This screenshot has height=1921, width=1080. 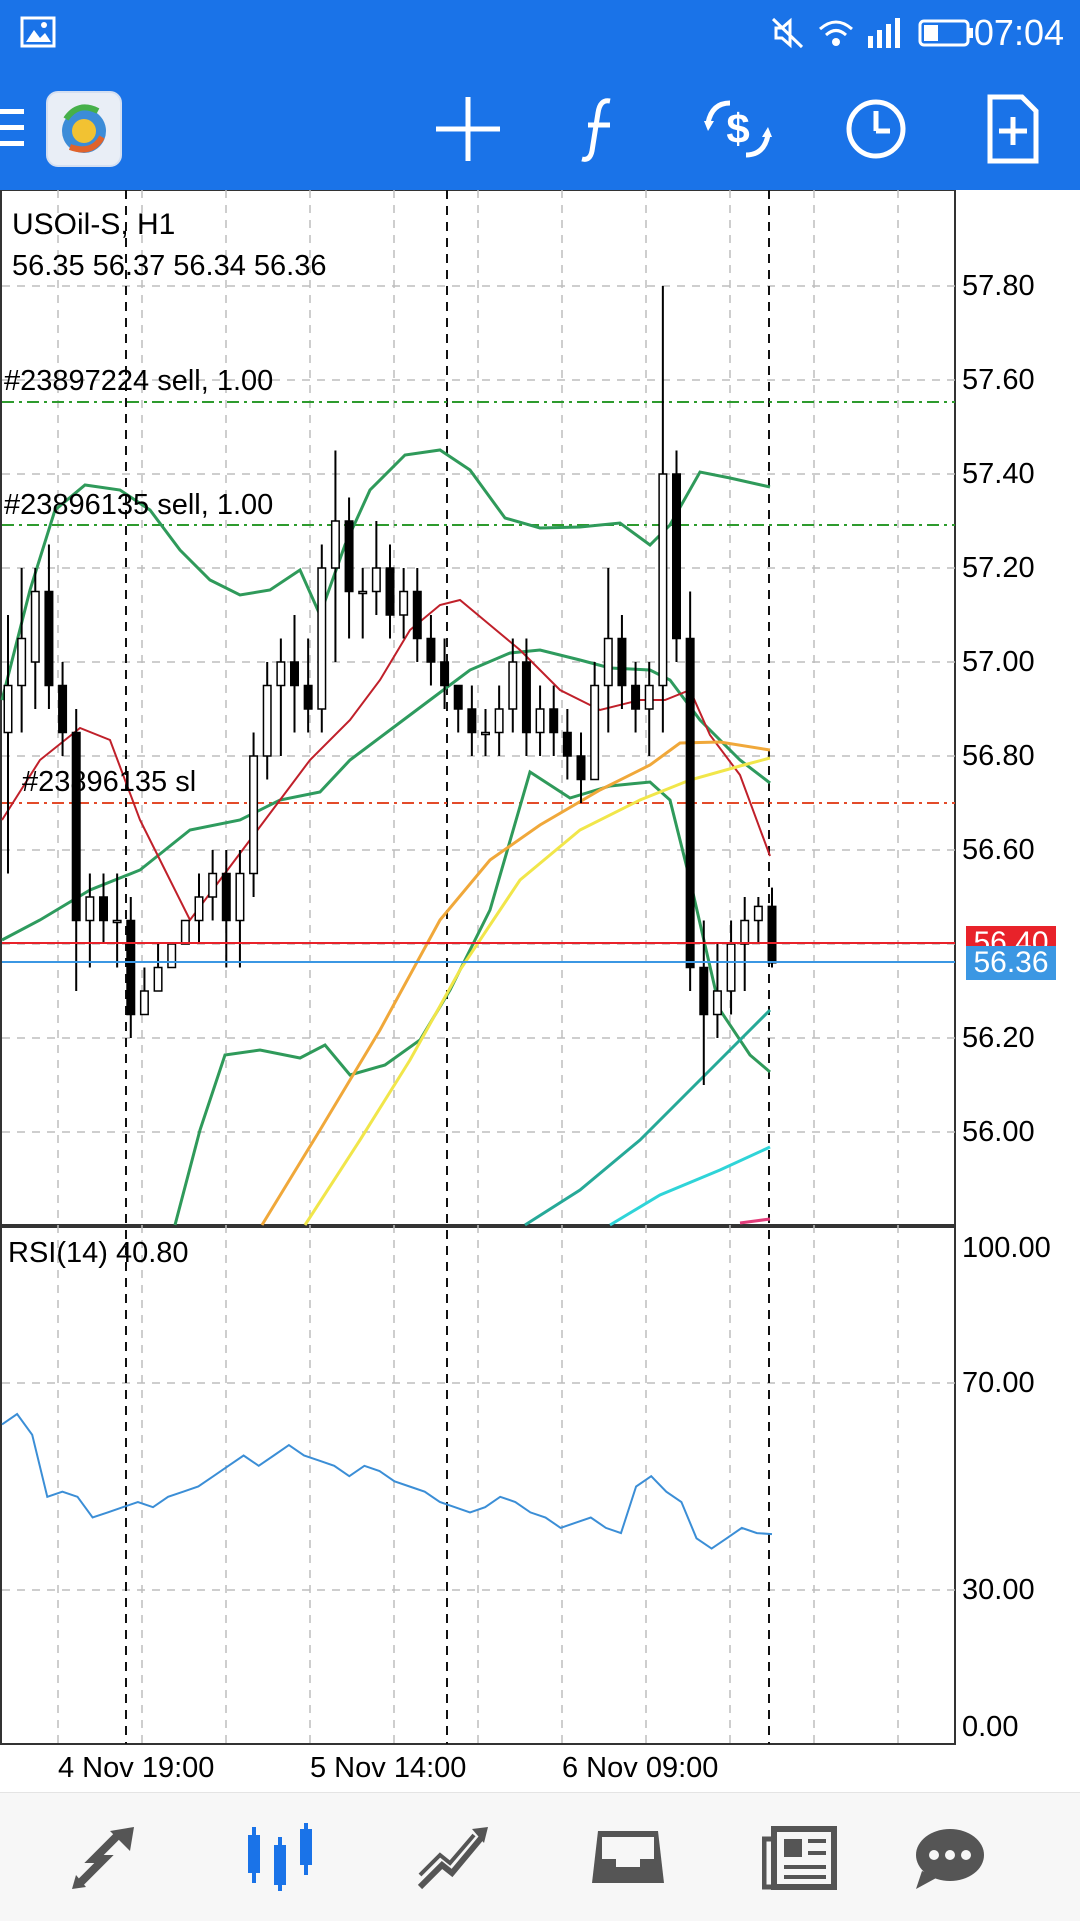 What do you see at coordinates (1012, 129) in the screenshot?
I see `new-order-icon` at bounding box center [1012, 129].